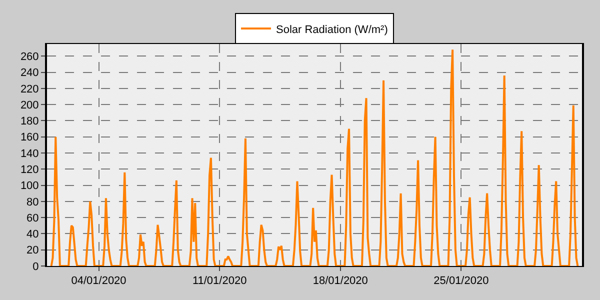 The image size is (600, 300). I want to click on x-tick-label: 04/01/2020, so click(98, 281).